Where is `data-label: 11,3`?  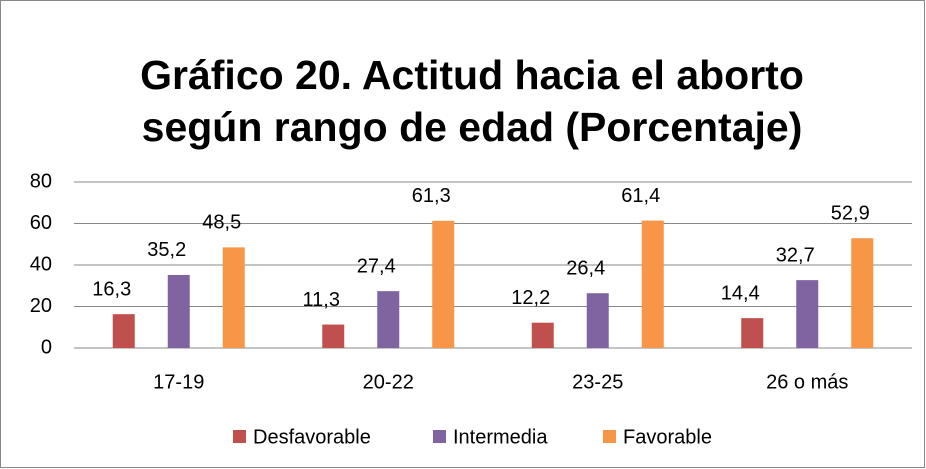
data-label: 11,3 is located at coordinates (321, 300).